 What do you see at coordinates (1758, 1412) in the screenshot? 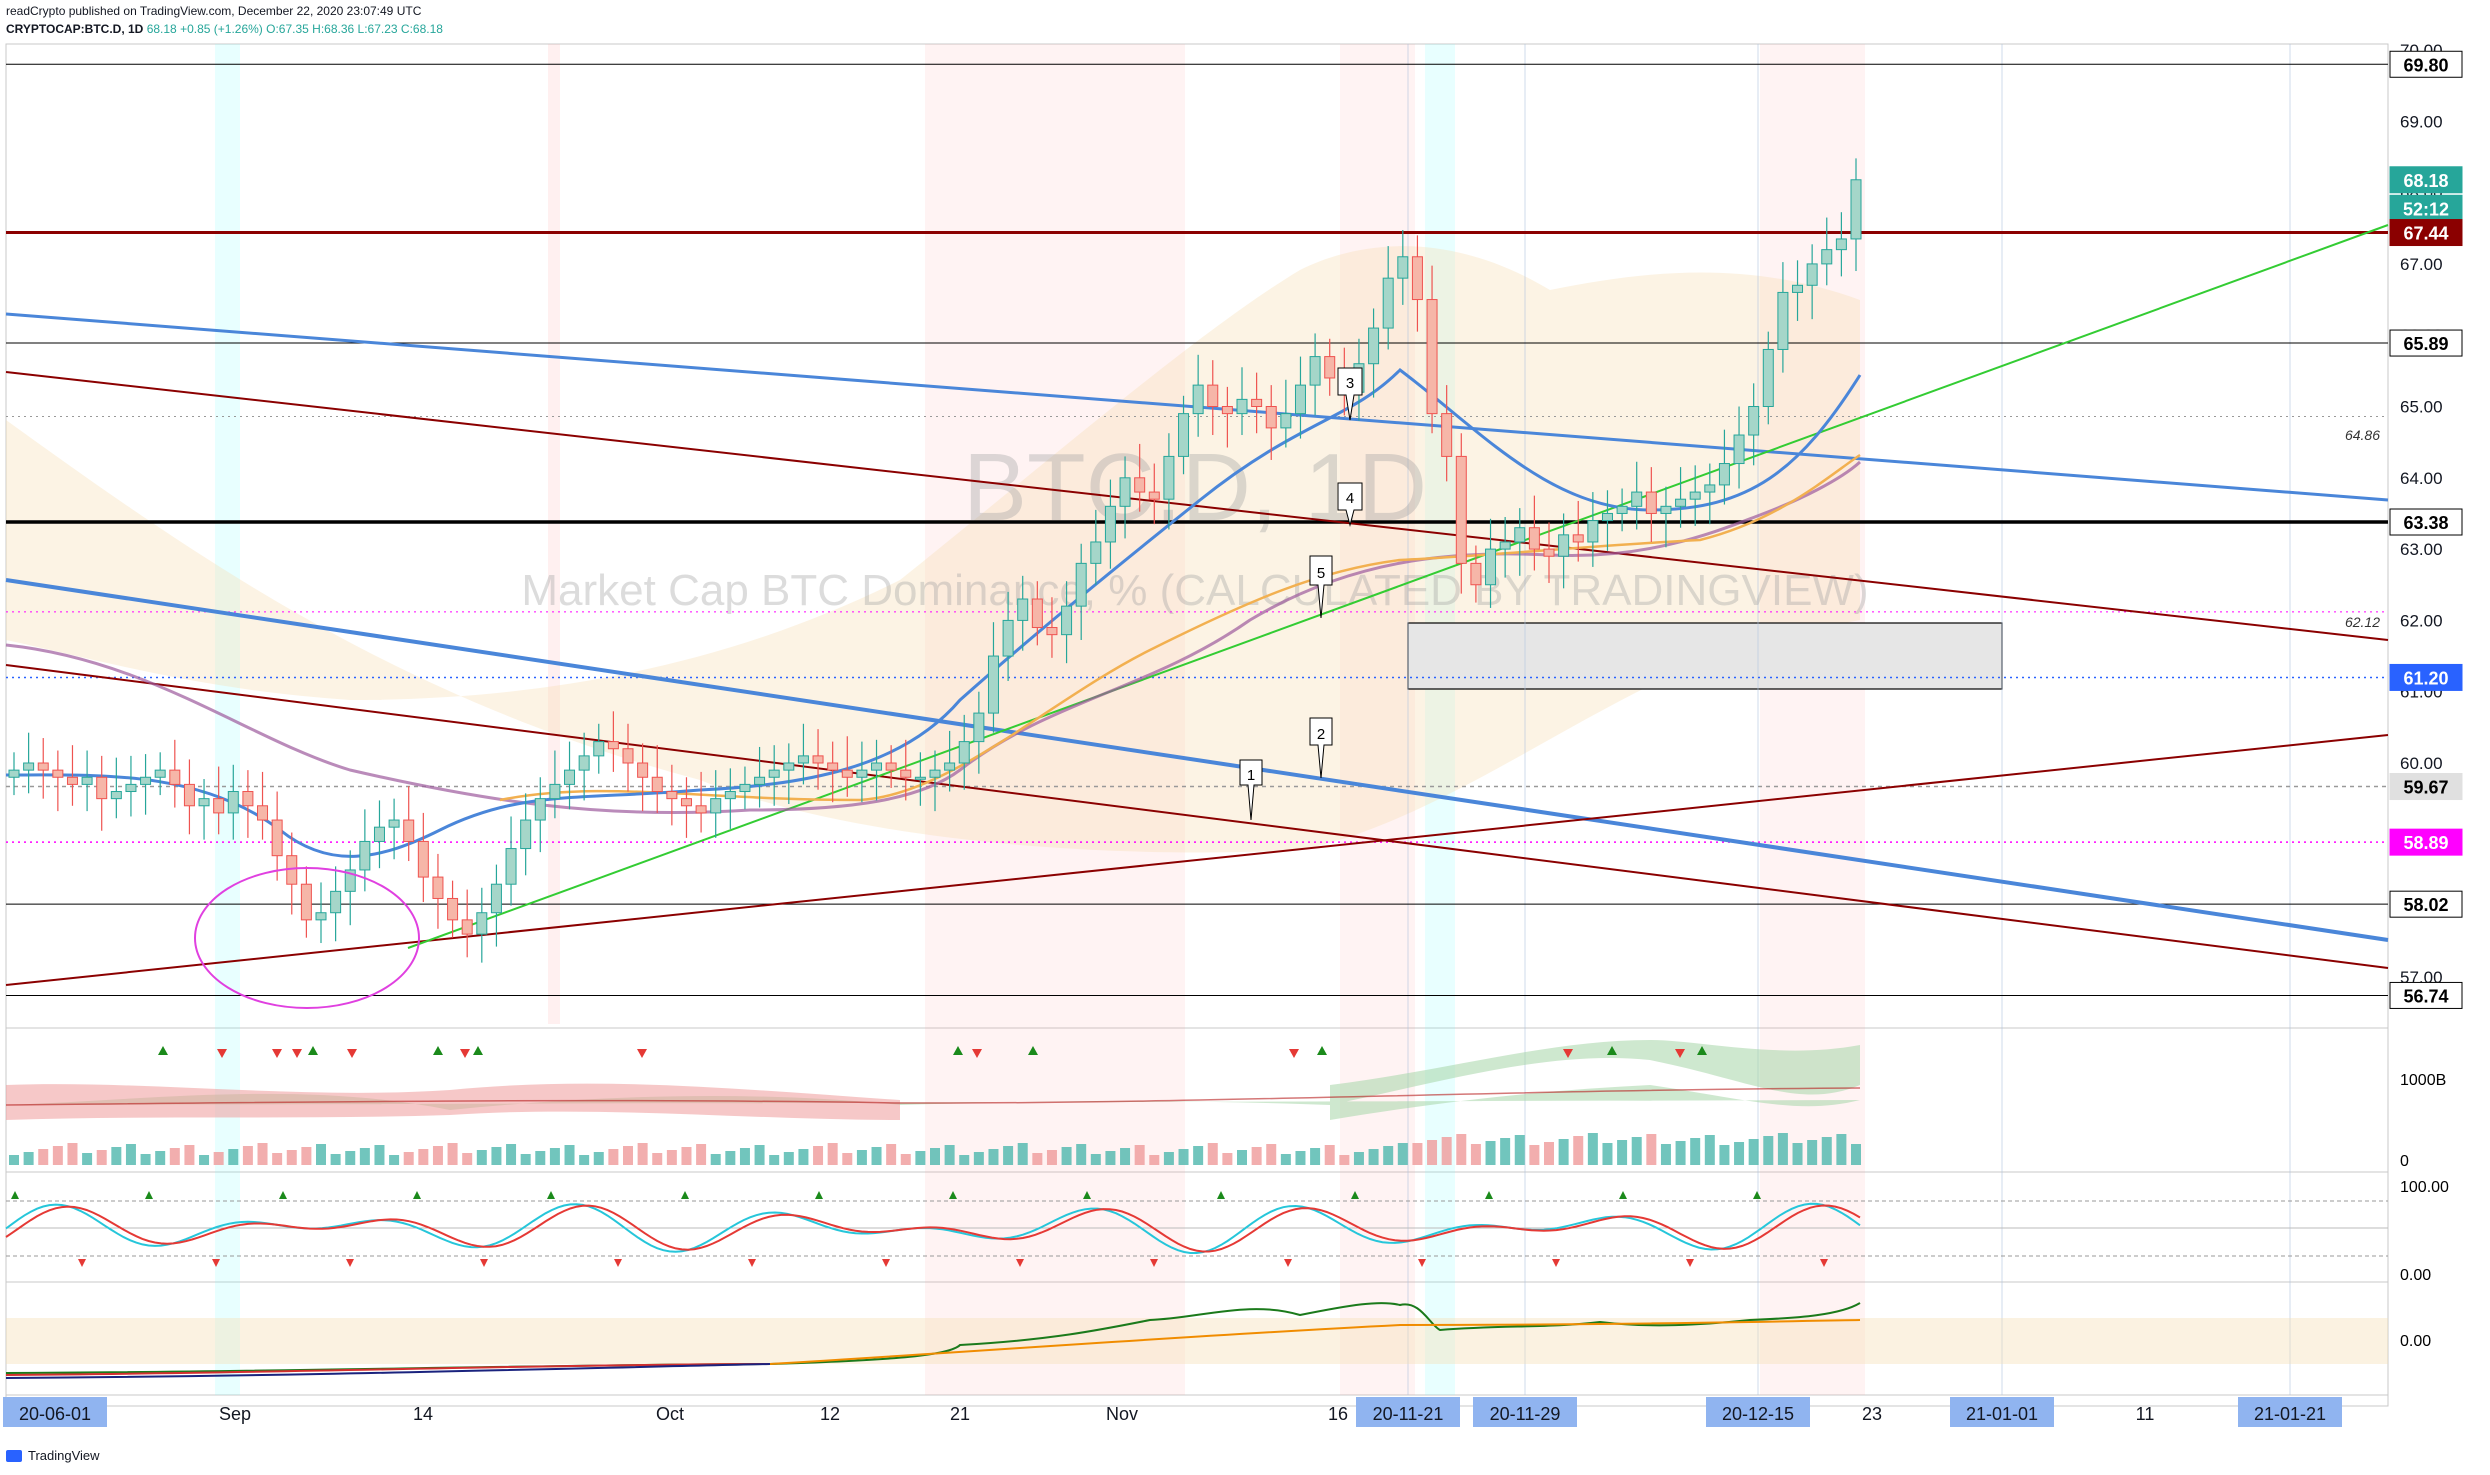
I see `x-tick-label: 20-12-15` at bounding box center [1758, 1412].